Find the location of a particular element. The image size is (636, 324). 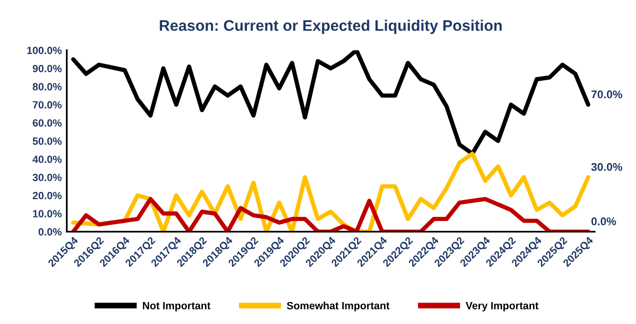

y-tick-label: 30.0% is located at coordinates (47, 178).